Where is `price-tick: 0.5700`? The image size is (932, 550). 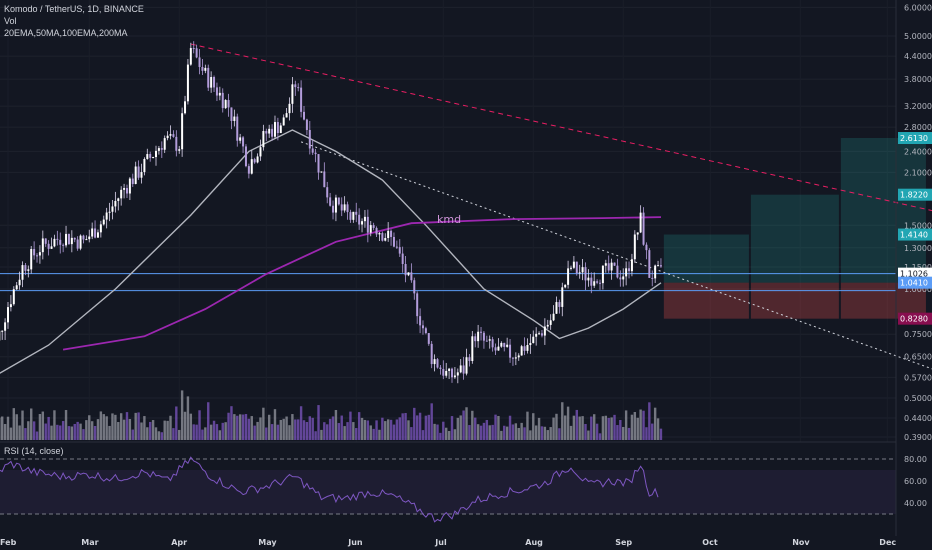
price-tick: 0.5700 is located at coordinates (918, 377).